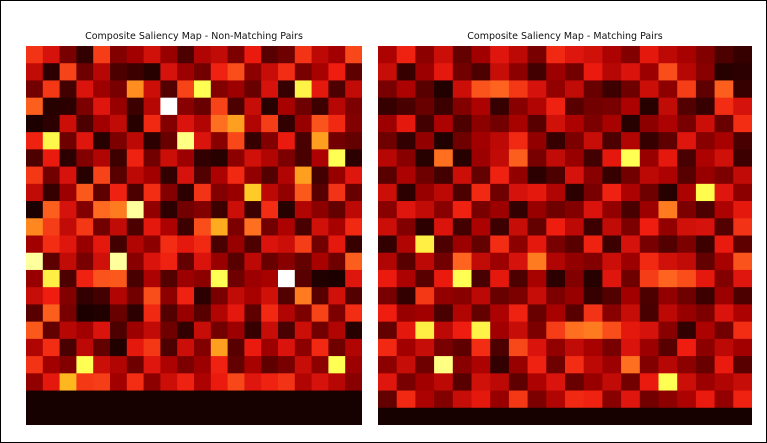 The height and width of the screenshot is (443, 767). Describe the element at coordinates (388, 210) in the screenshot. I see `heatmap-cell-r9-c0` at that location.